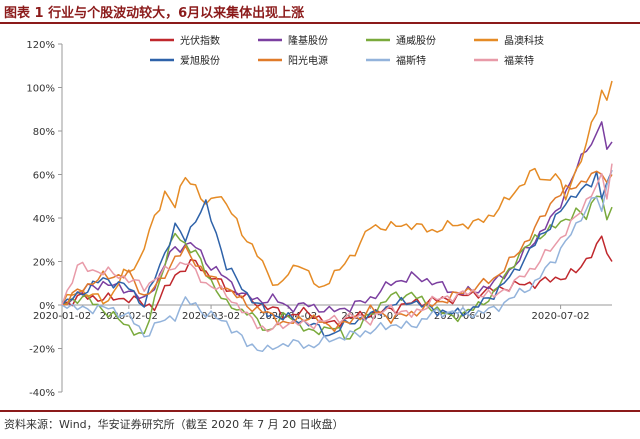 The height and width of the screenshot is (439, 640). What do you see at coordinates (44, 263) in the screenshot?
I see `y-tick-label: 20%` at bounding box center [44, 263].